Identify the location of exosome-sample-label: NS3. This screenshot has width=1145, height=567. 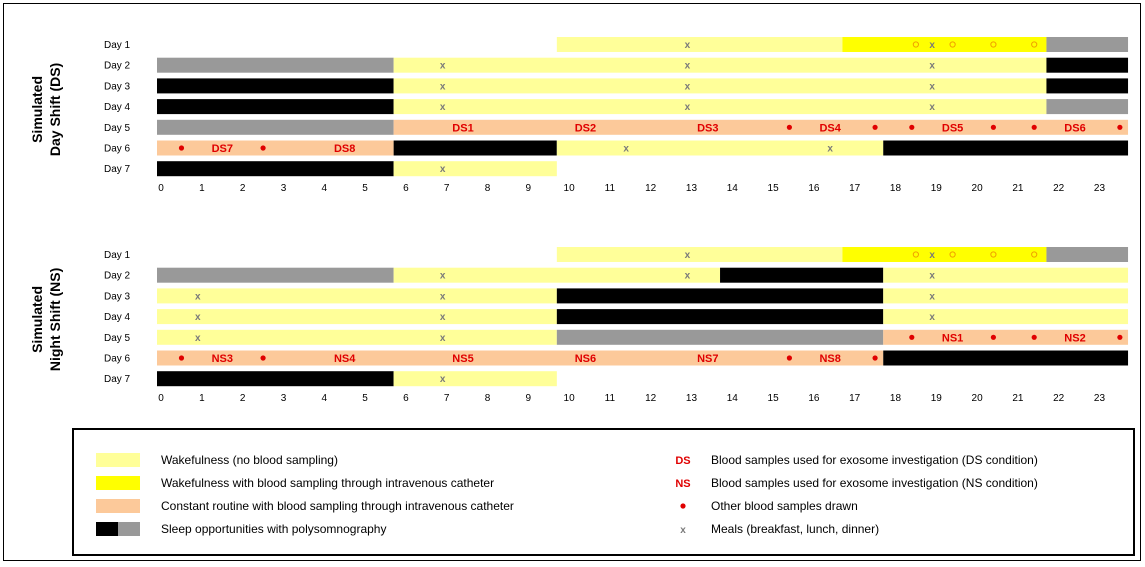
(222, 359).